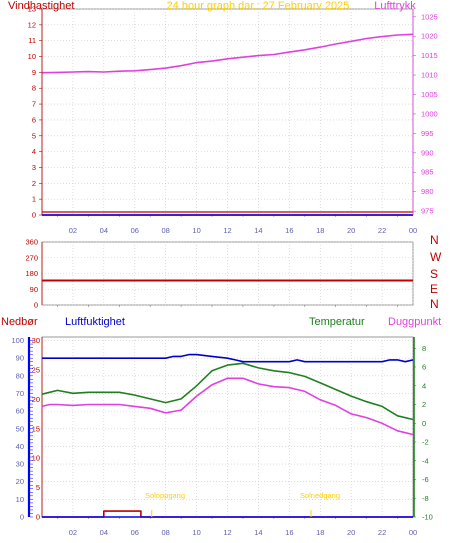 The image size is (460, 543). What do you see at coordinates (20, 375) in the screenshot?
I see `humidity-tick-label: 80` at bounding box center [20, 375].